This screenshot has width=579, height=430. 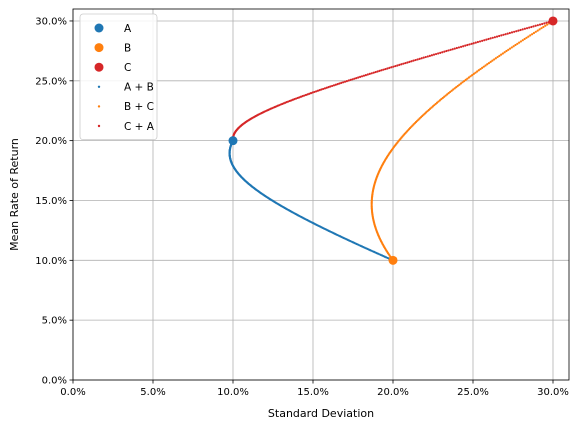 I want to click on legend-entry-label: A + B, so click(x=139, y=88).